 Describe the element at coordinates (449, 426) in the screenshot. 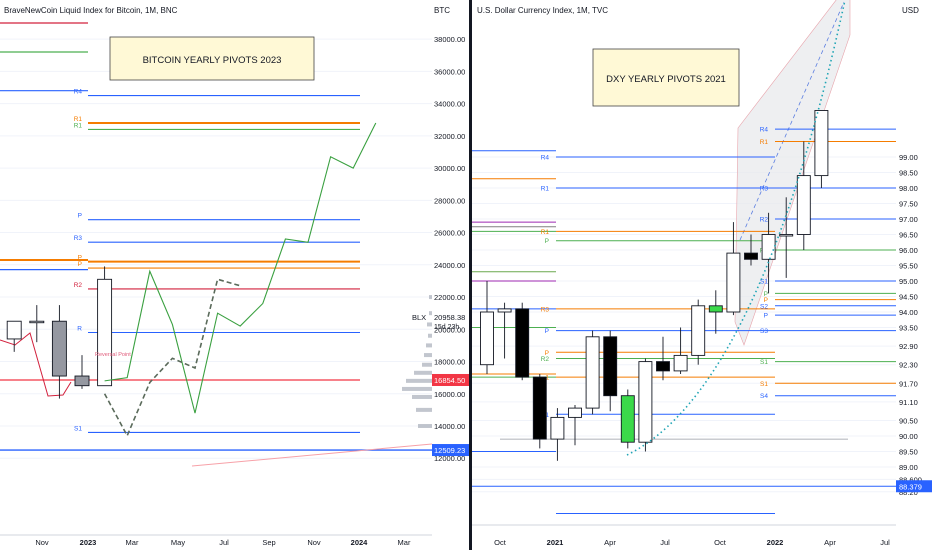

I see `left-y-tick: 14000.00` at that location.